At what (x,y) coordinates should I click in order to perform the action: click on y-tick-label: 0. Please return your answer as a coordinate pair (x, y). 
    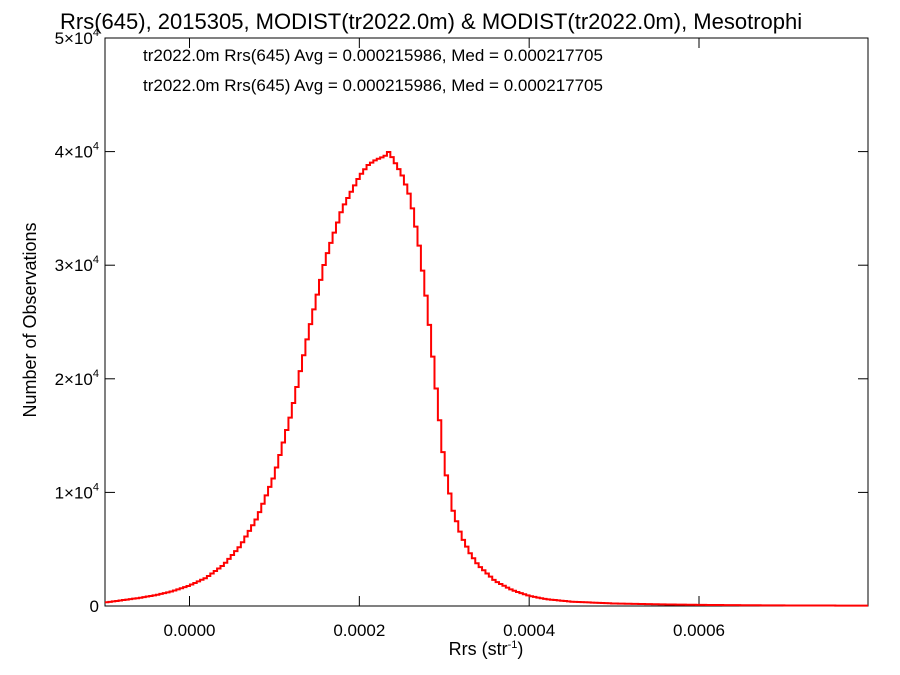
    Looking at the image, I should click on (94, 606).